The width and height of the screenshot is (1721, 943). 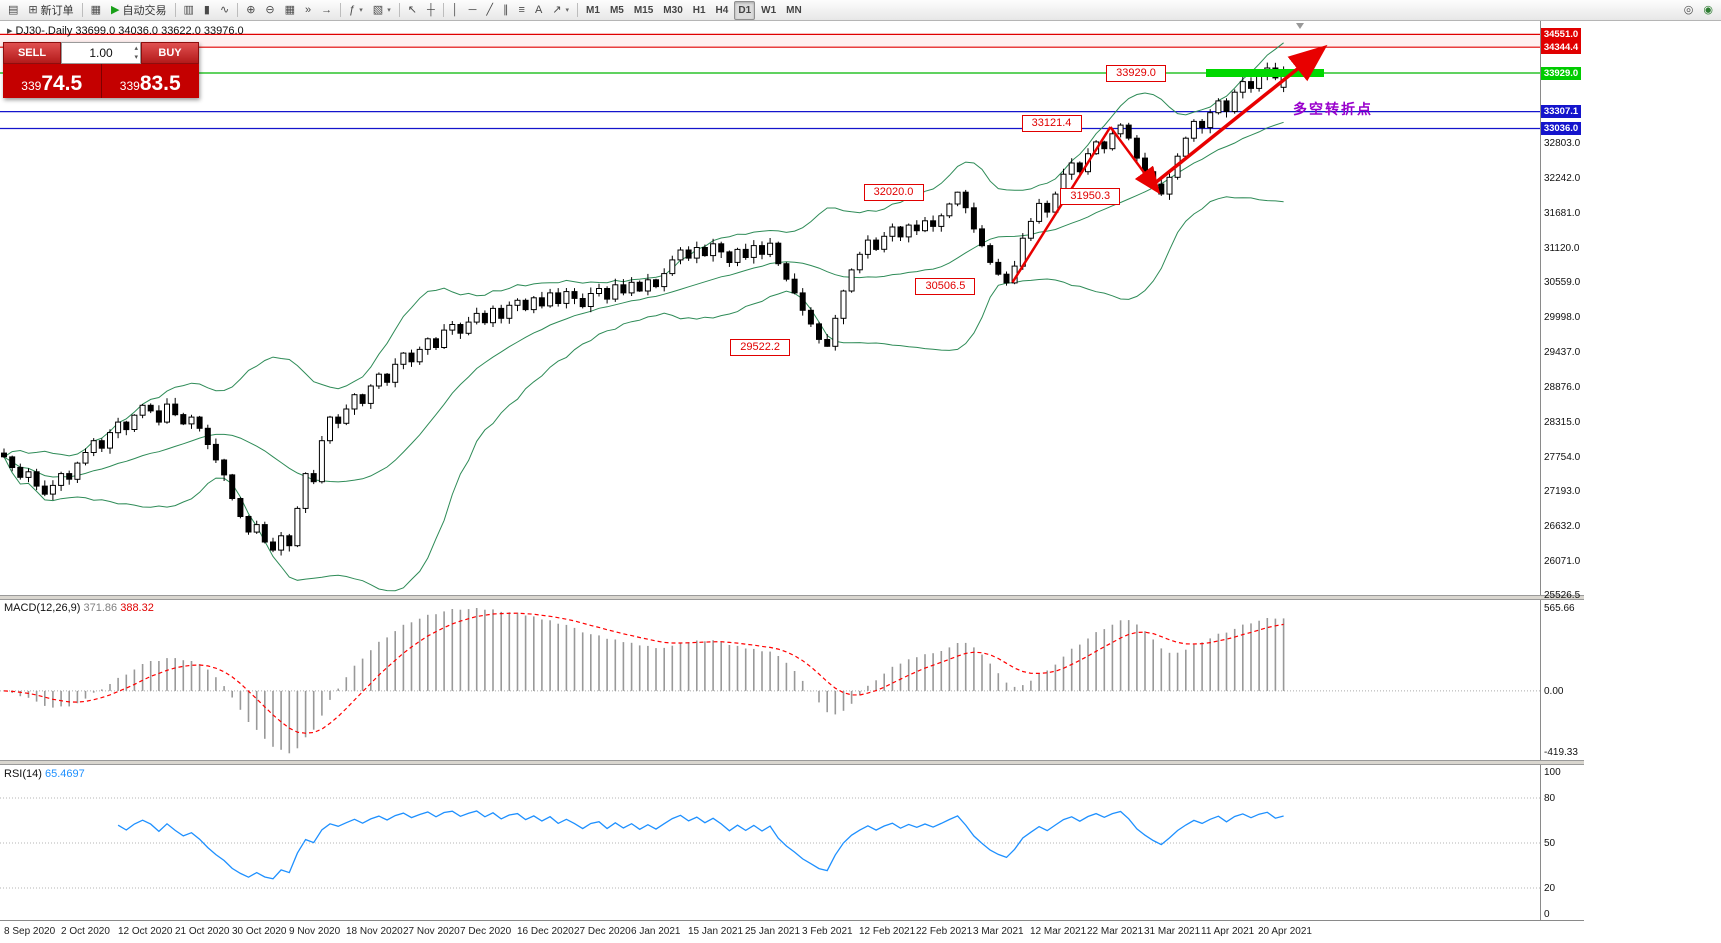 I want to click on timeframe-m1-label: M1, so click(x=593, y=10).